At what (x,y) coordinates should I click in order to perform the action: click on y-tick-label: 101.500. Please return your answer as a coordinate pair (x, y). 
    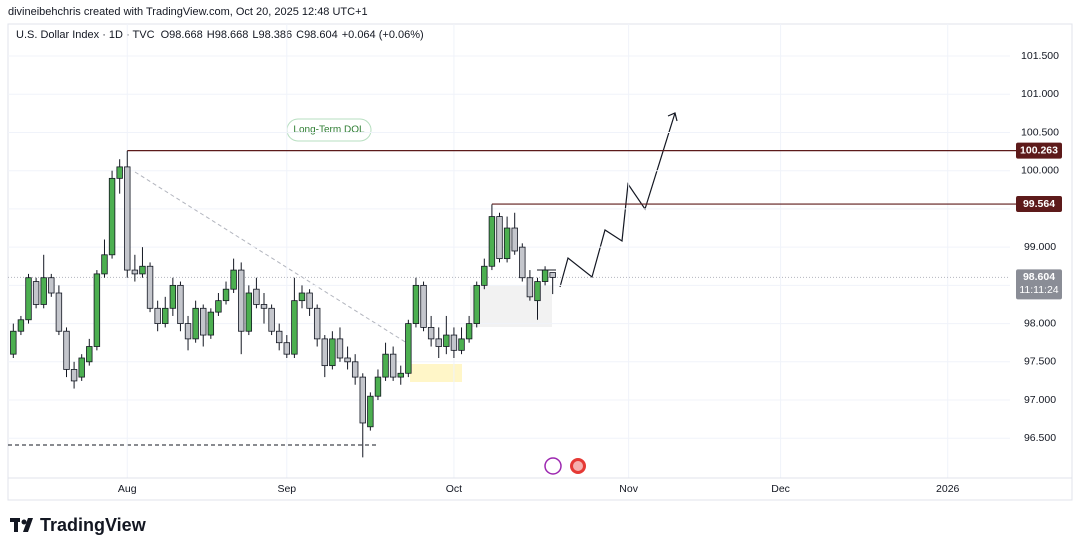
    Looking at the image, I should click on (1040, 56).